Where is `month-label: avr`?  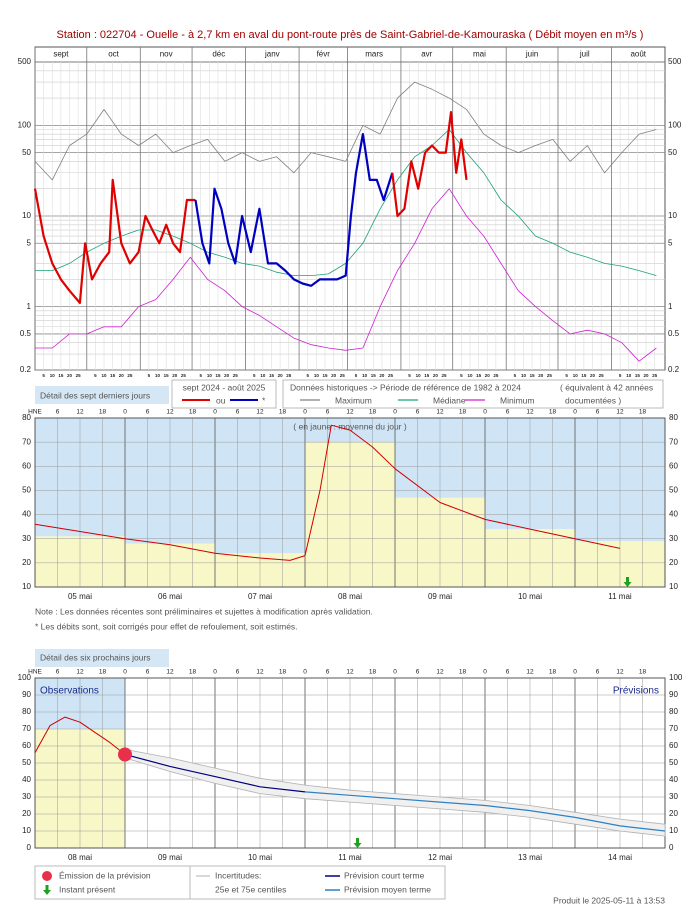 month-label: avr is located at coordinates (426, 54).